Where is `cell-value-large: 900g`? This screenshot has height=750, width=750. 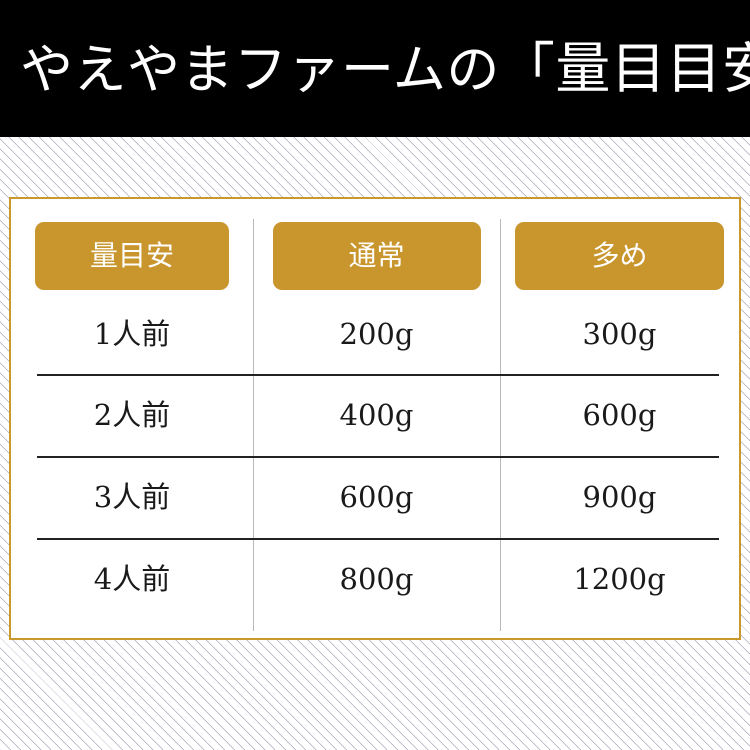 cell-value-large: 900g is located at coordinates (619, 496).